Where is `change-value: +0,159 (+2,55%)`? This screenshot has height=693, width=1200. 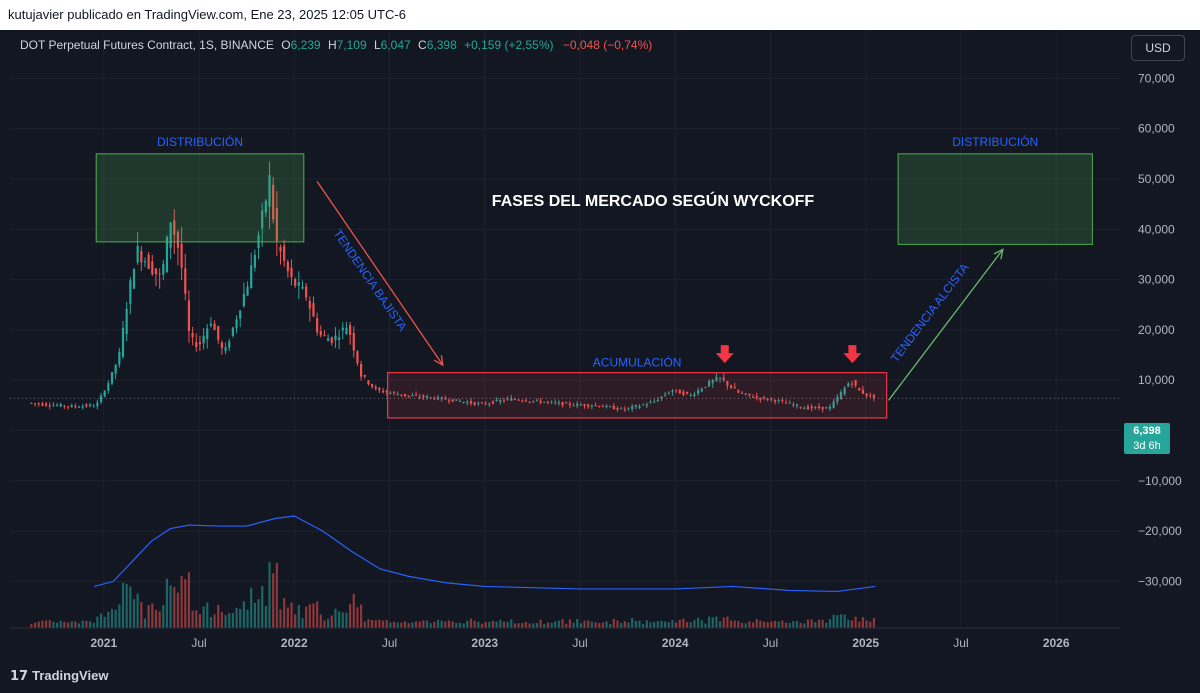 change-value: +0,159 (+2,55%) is located at coordinates (509, 45).